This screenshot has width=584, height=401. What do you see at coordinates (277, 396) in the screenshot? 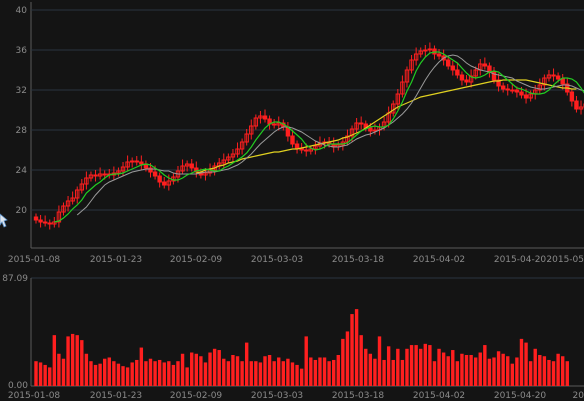
I see `x-tick-label: 2015-03-03` at bounding box center [277, 396].